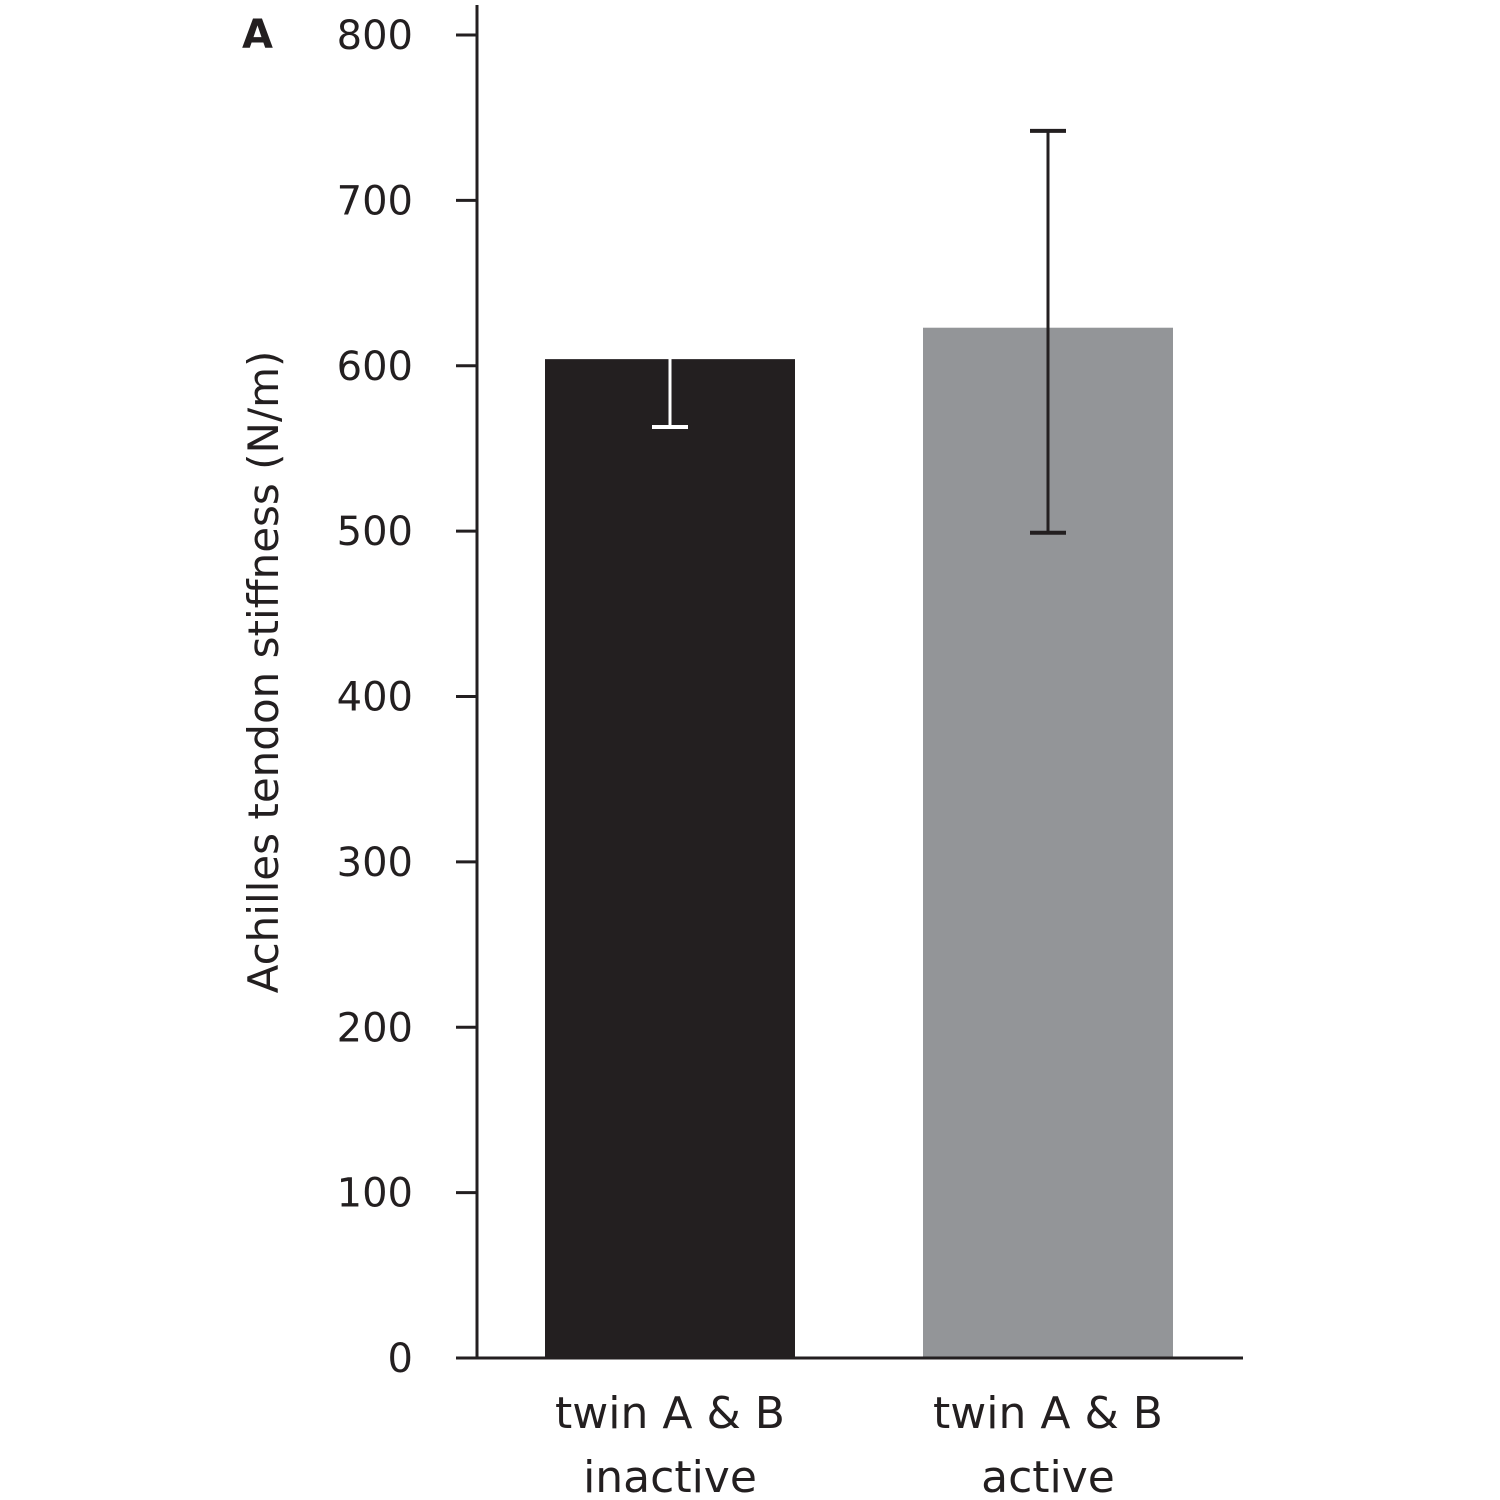 This screenshot has width=1500, height=1500. I want to click on y-tick-label-400: 400, so click(375, 698).